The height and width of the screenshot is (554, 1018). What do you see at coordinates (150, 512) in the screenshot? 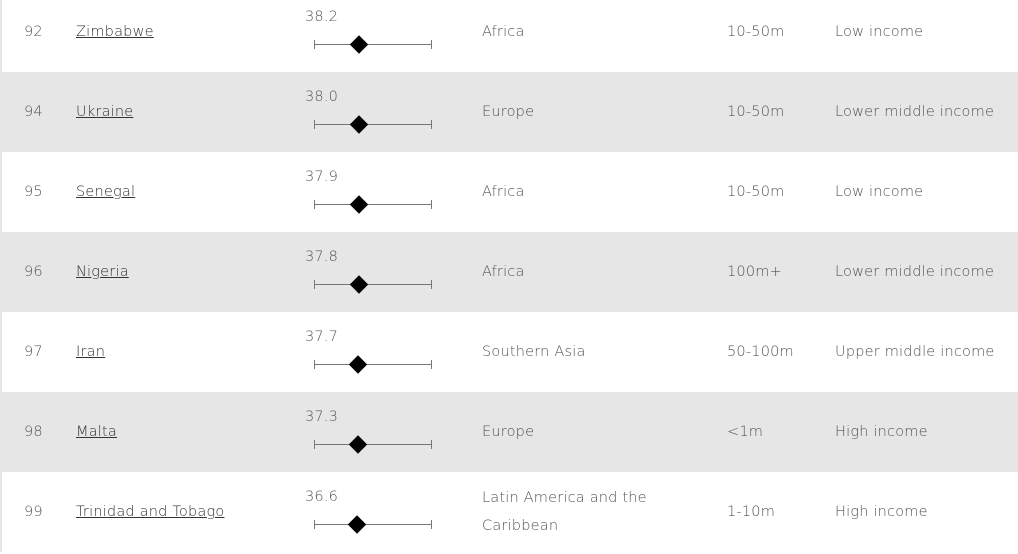
I see `country-link: Trinidad and Tobago` at bounding box center [150, 512].